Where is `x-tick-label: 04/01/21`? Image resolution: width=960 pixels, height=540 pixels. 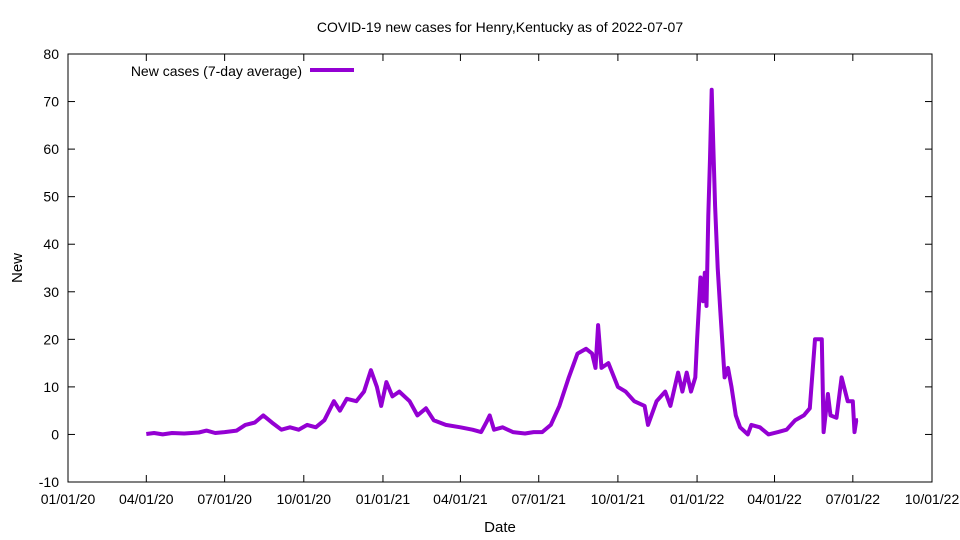 x-tick-label: 04/01/21 is located at coordinates (460, 499).